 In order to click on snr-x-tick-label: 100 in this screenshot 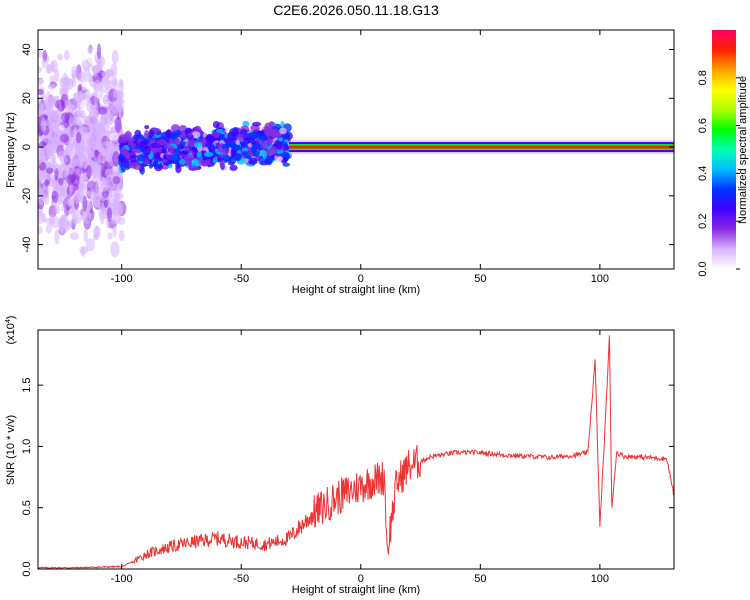, I will do `click(600, 579)`.